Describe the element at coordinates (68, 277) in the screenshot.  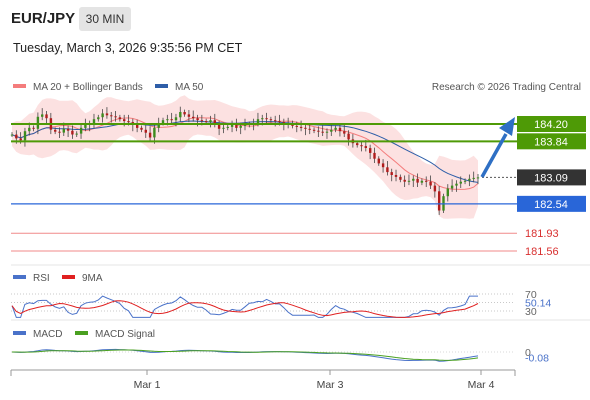
I see `rsi-ma-legend-swatch` at that location.